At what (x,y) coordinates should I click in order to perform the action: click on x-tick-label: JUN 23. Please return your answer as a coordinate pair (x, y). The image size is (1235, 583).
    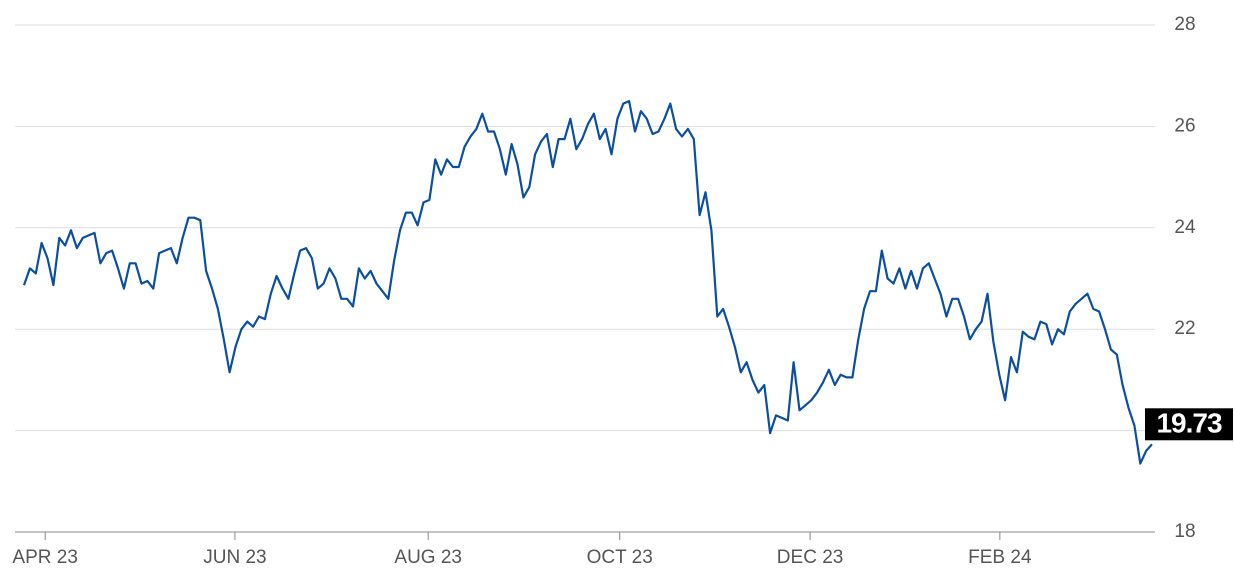
    Looking at the image, I should click on (234, 557).